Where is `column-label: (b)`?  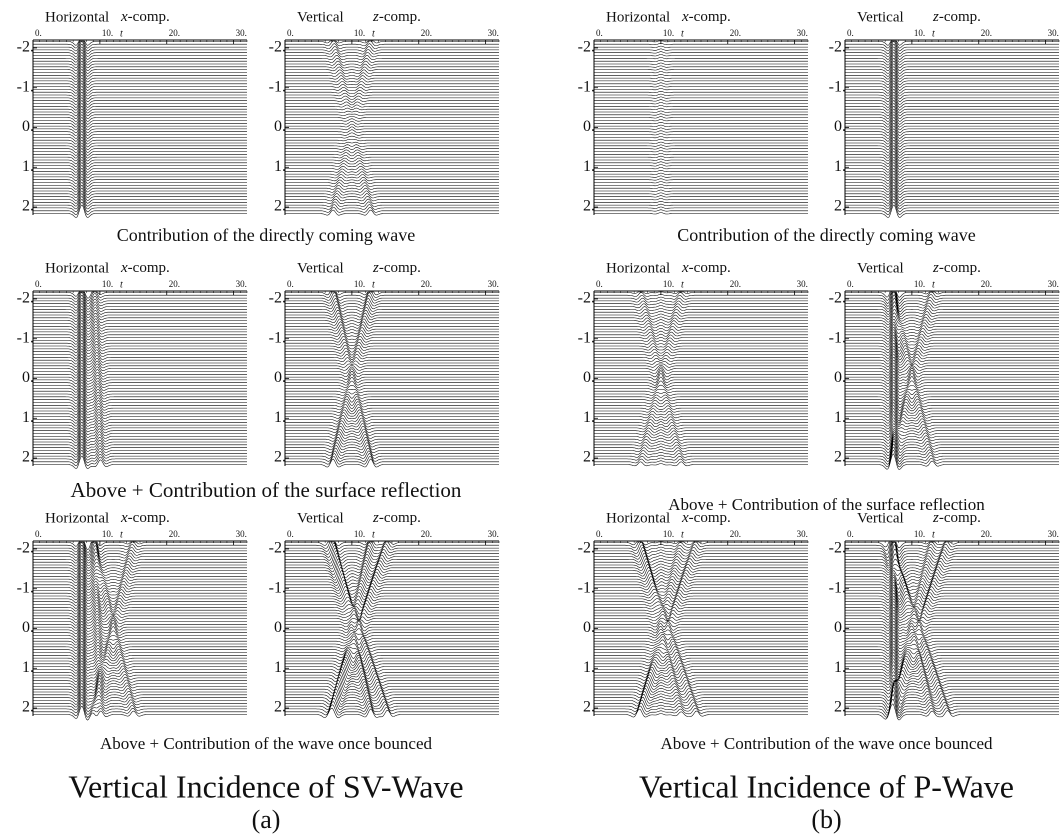 column-label: (b) is located at coordinates (826, 819).